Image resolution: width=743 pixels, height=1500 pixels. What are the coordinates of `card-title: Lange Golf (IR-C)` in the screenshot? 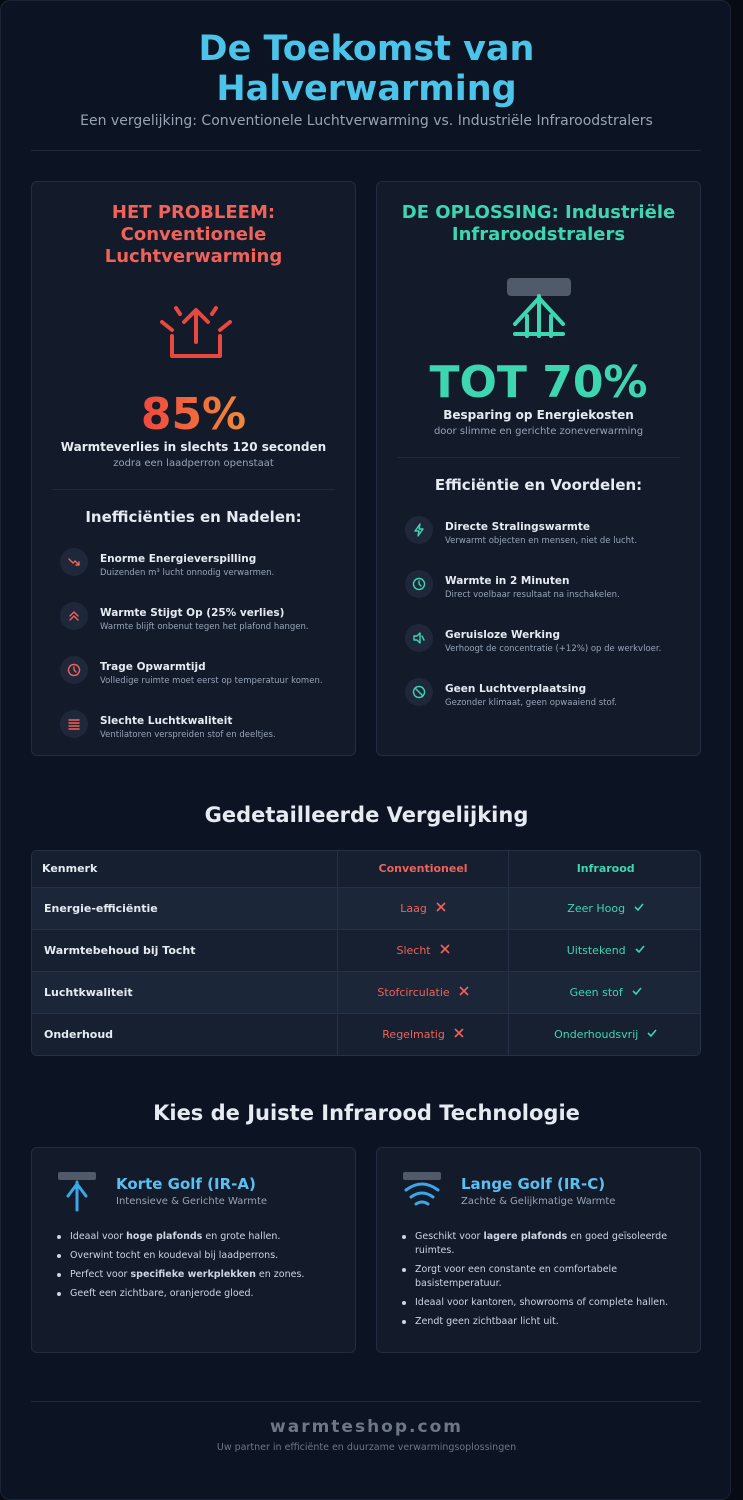 It's located at (533, 1184).